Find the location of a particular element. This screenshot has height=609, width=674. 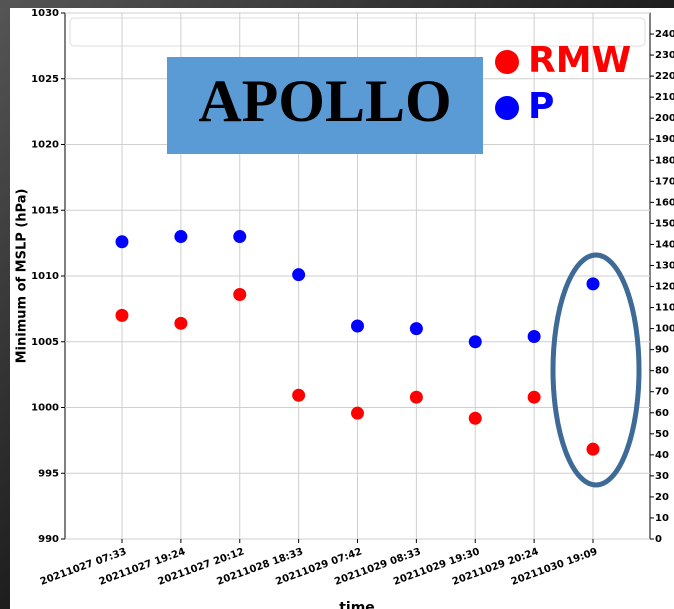

highlight-ellipse is located at coordinates (596, 370).